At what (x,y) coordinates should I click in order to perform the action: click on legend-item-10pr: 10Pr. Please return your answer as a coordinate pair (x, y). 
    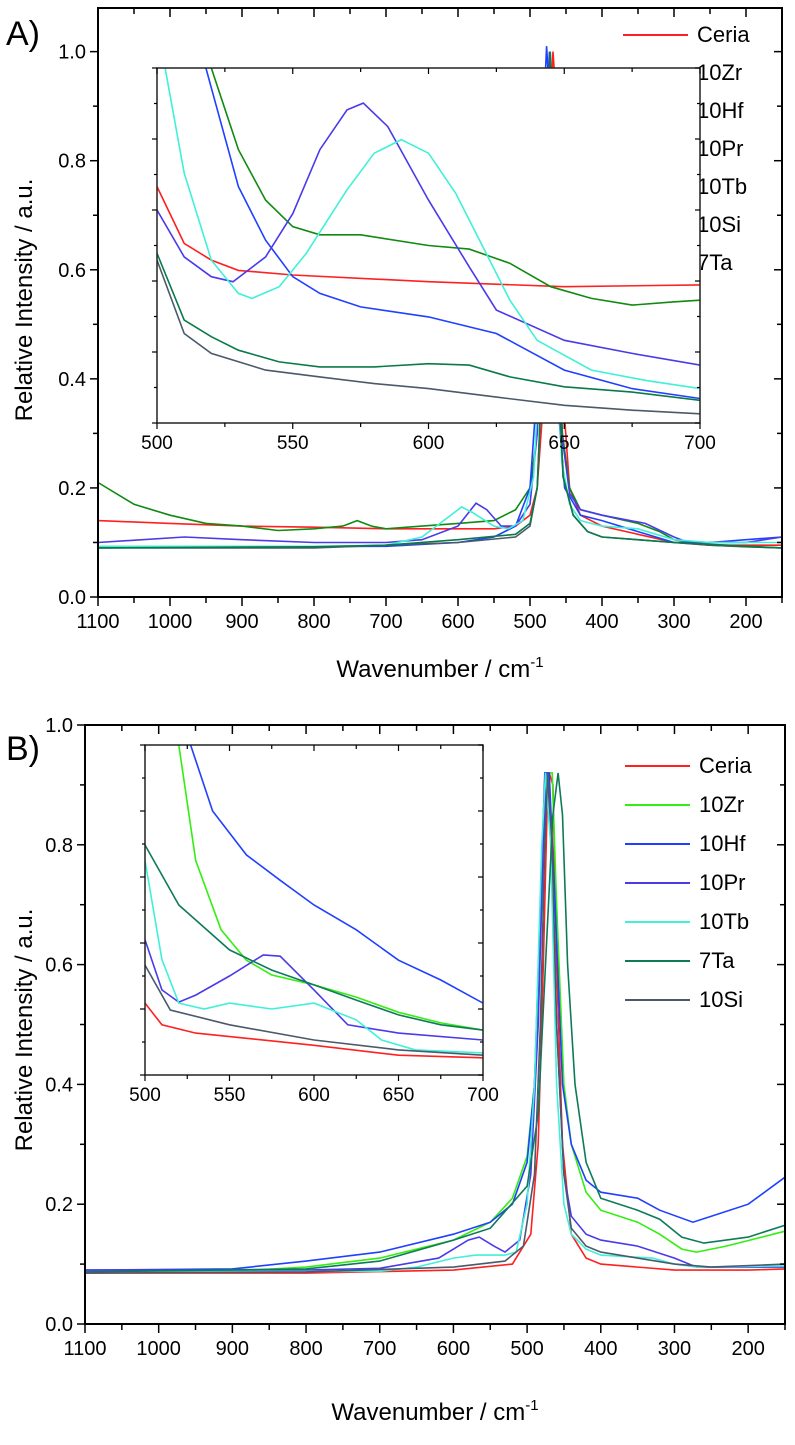
    Looking at the image, I should click on (685, 882).